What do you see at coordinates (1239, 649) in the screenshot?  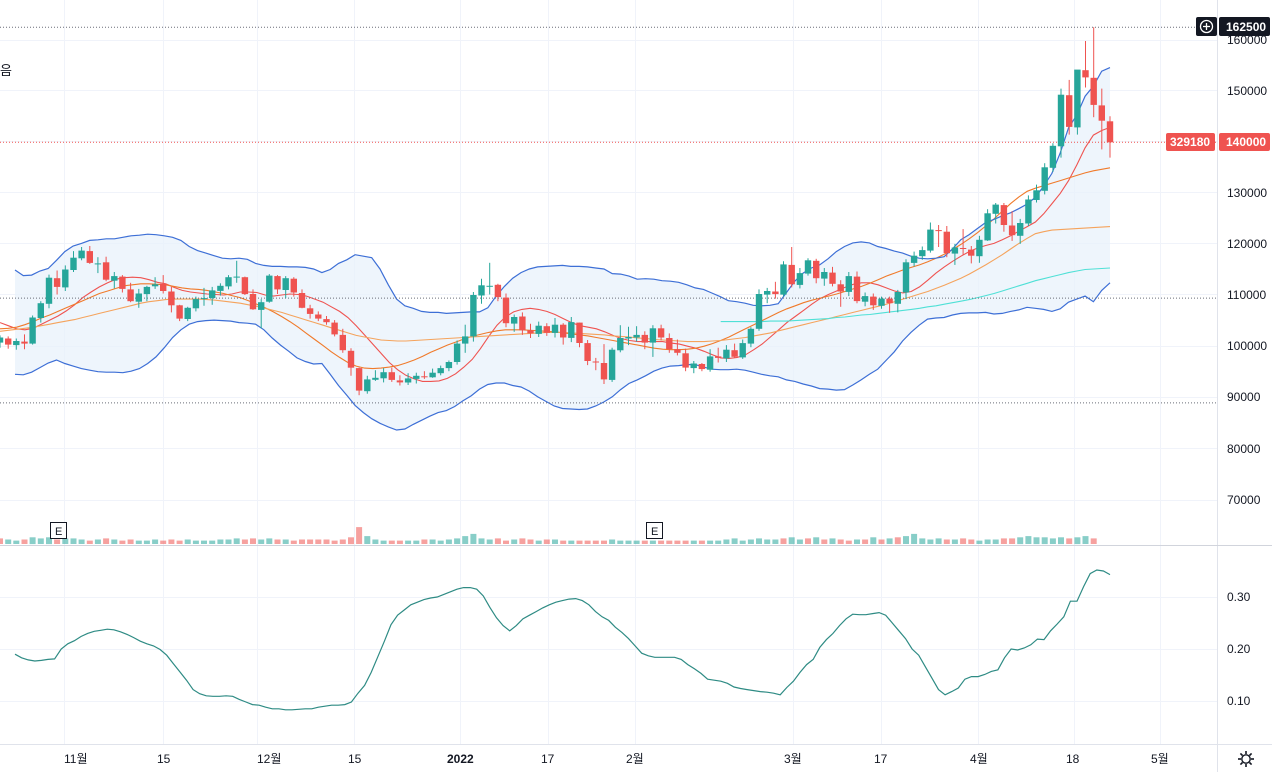 I see `oscillator-axis: 0.30 0.20 0.10` at bounding box center [1239, 649].